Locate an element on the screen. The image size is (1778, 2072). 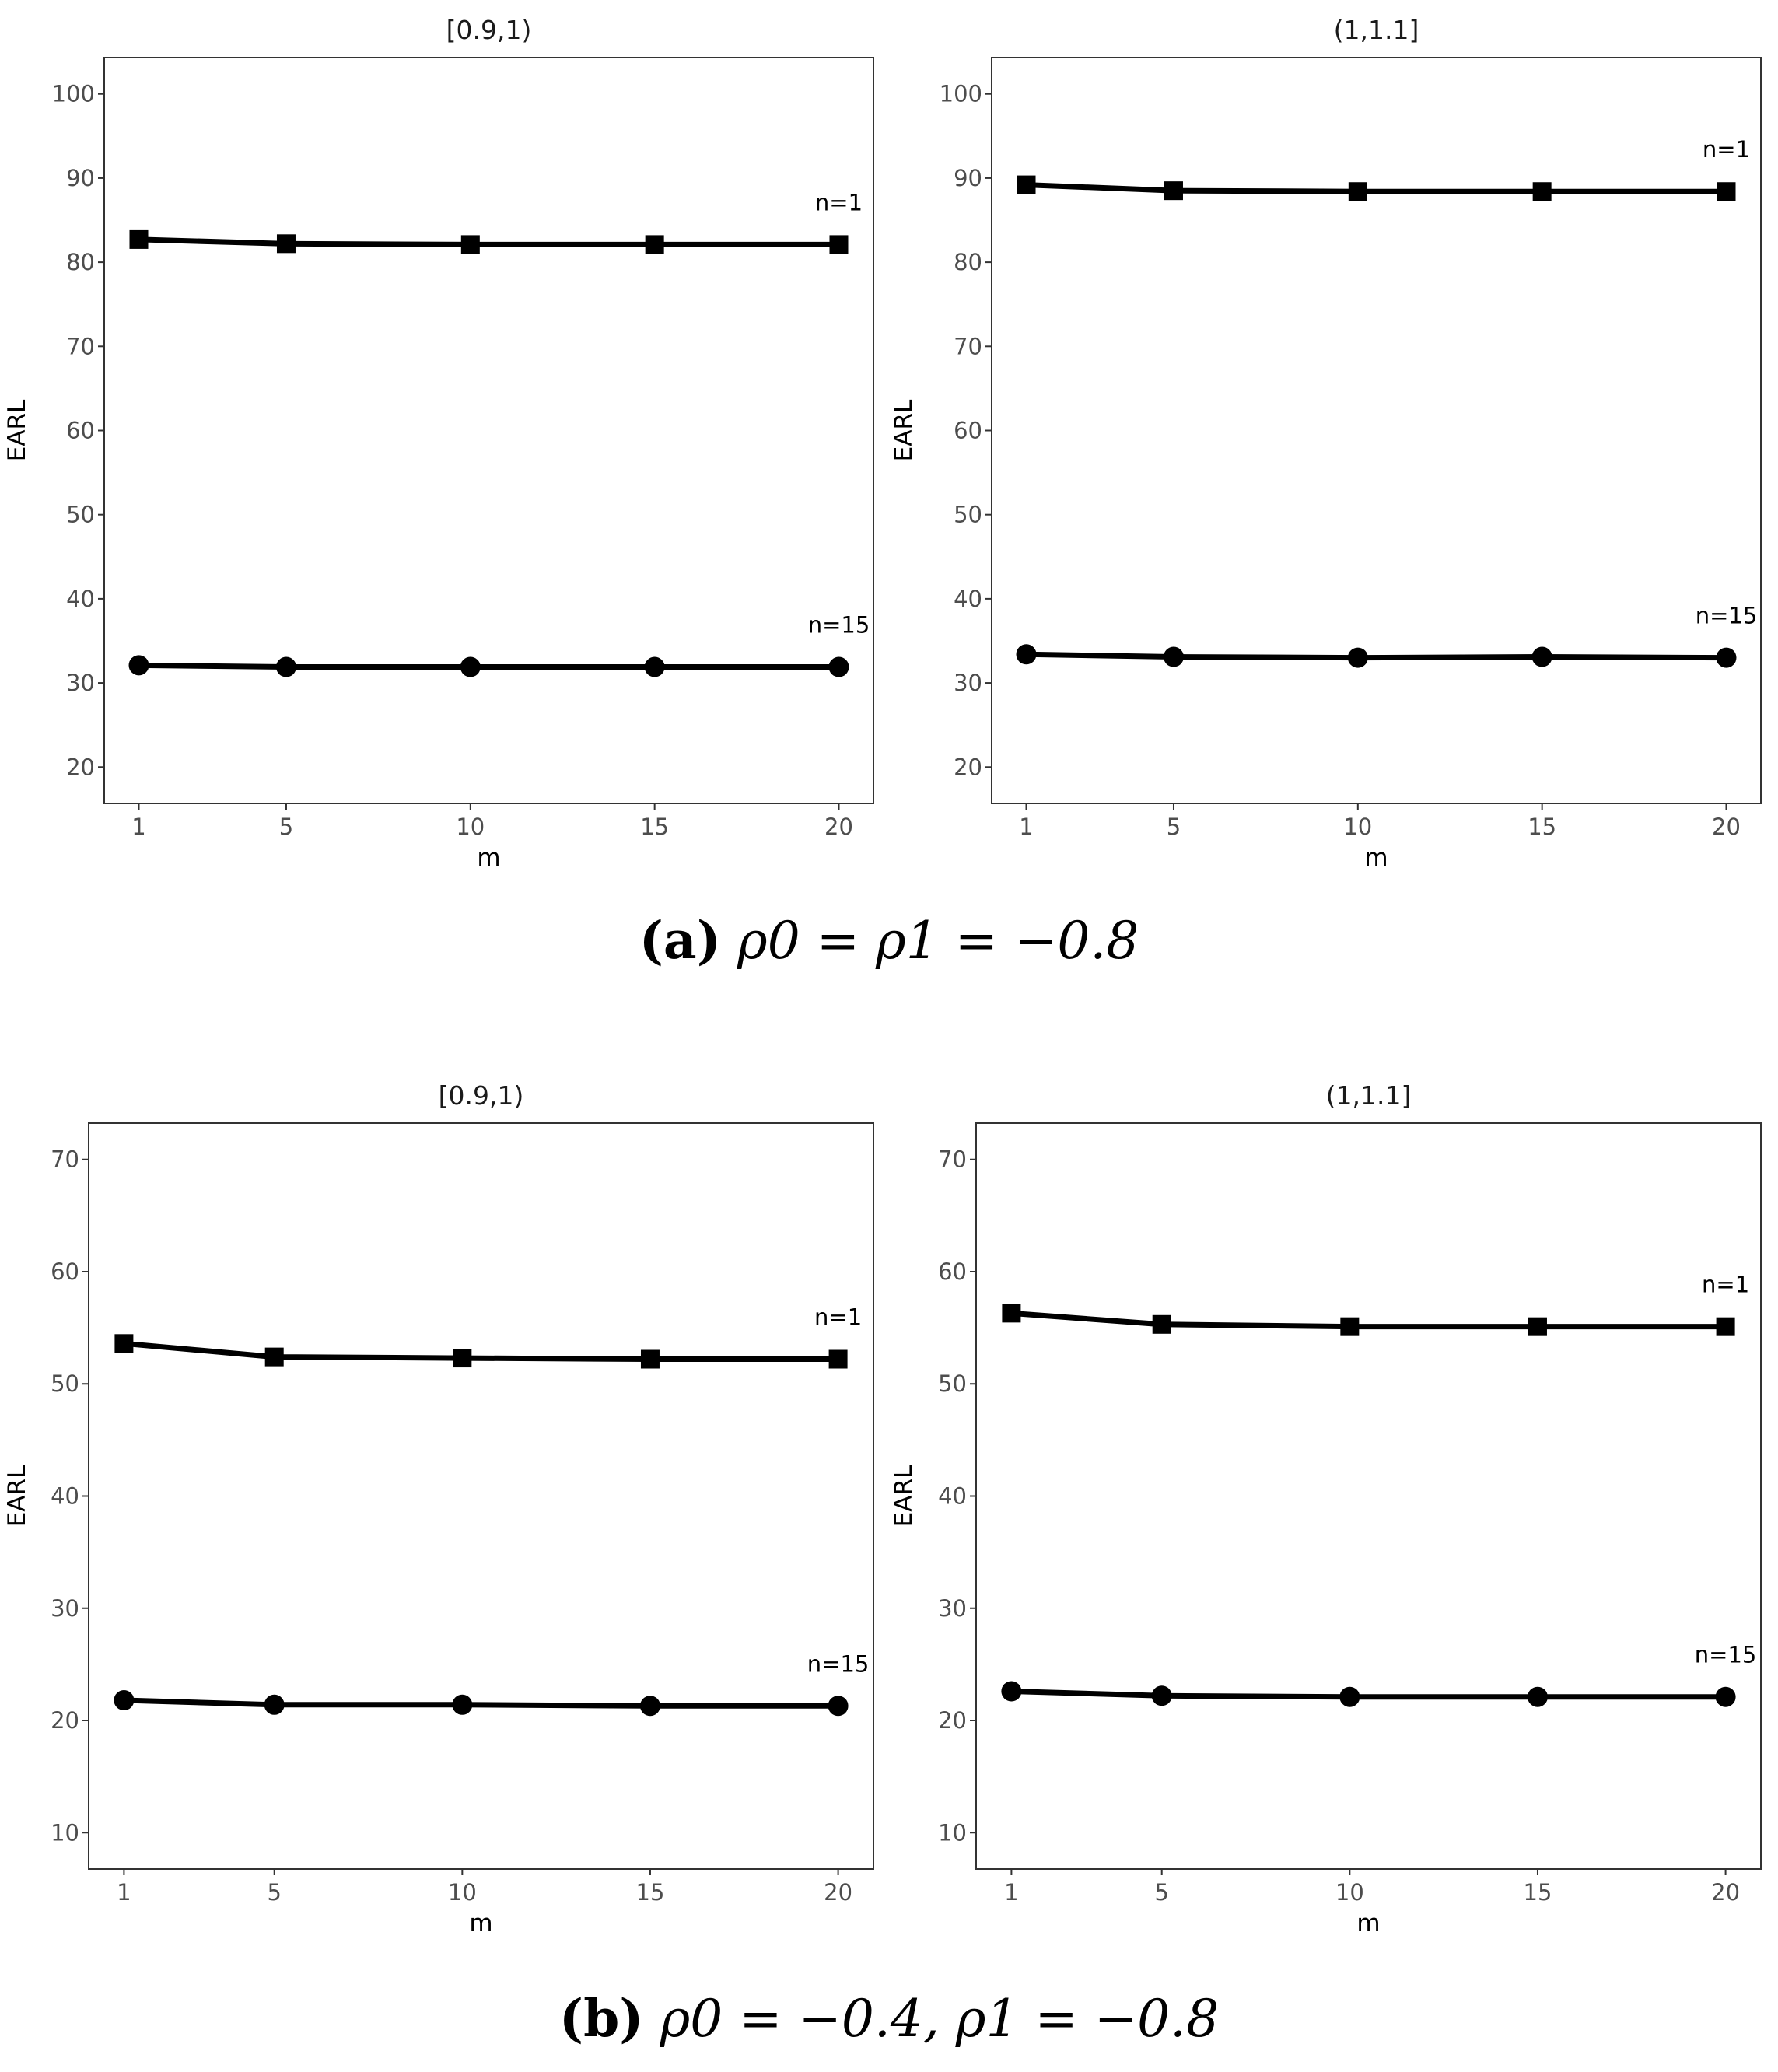
caption-b: (b) ρ0 = −0.4, ρ1 = −0.8 is located at coordinates (889, 2018).